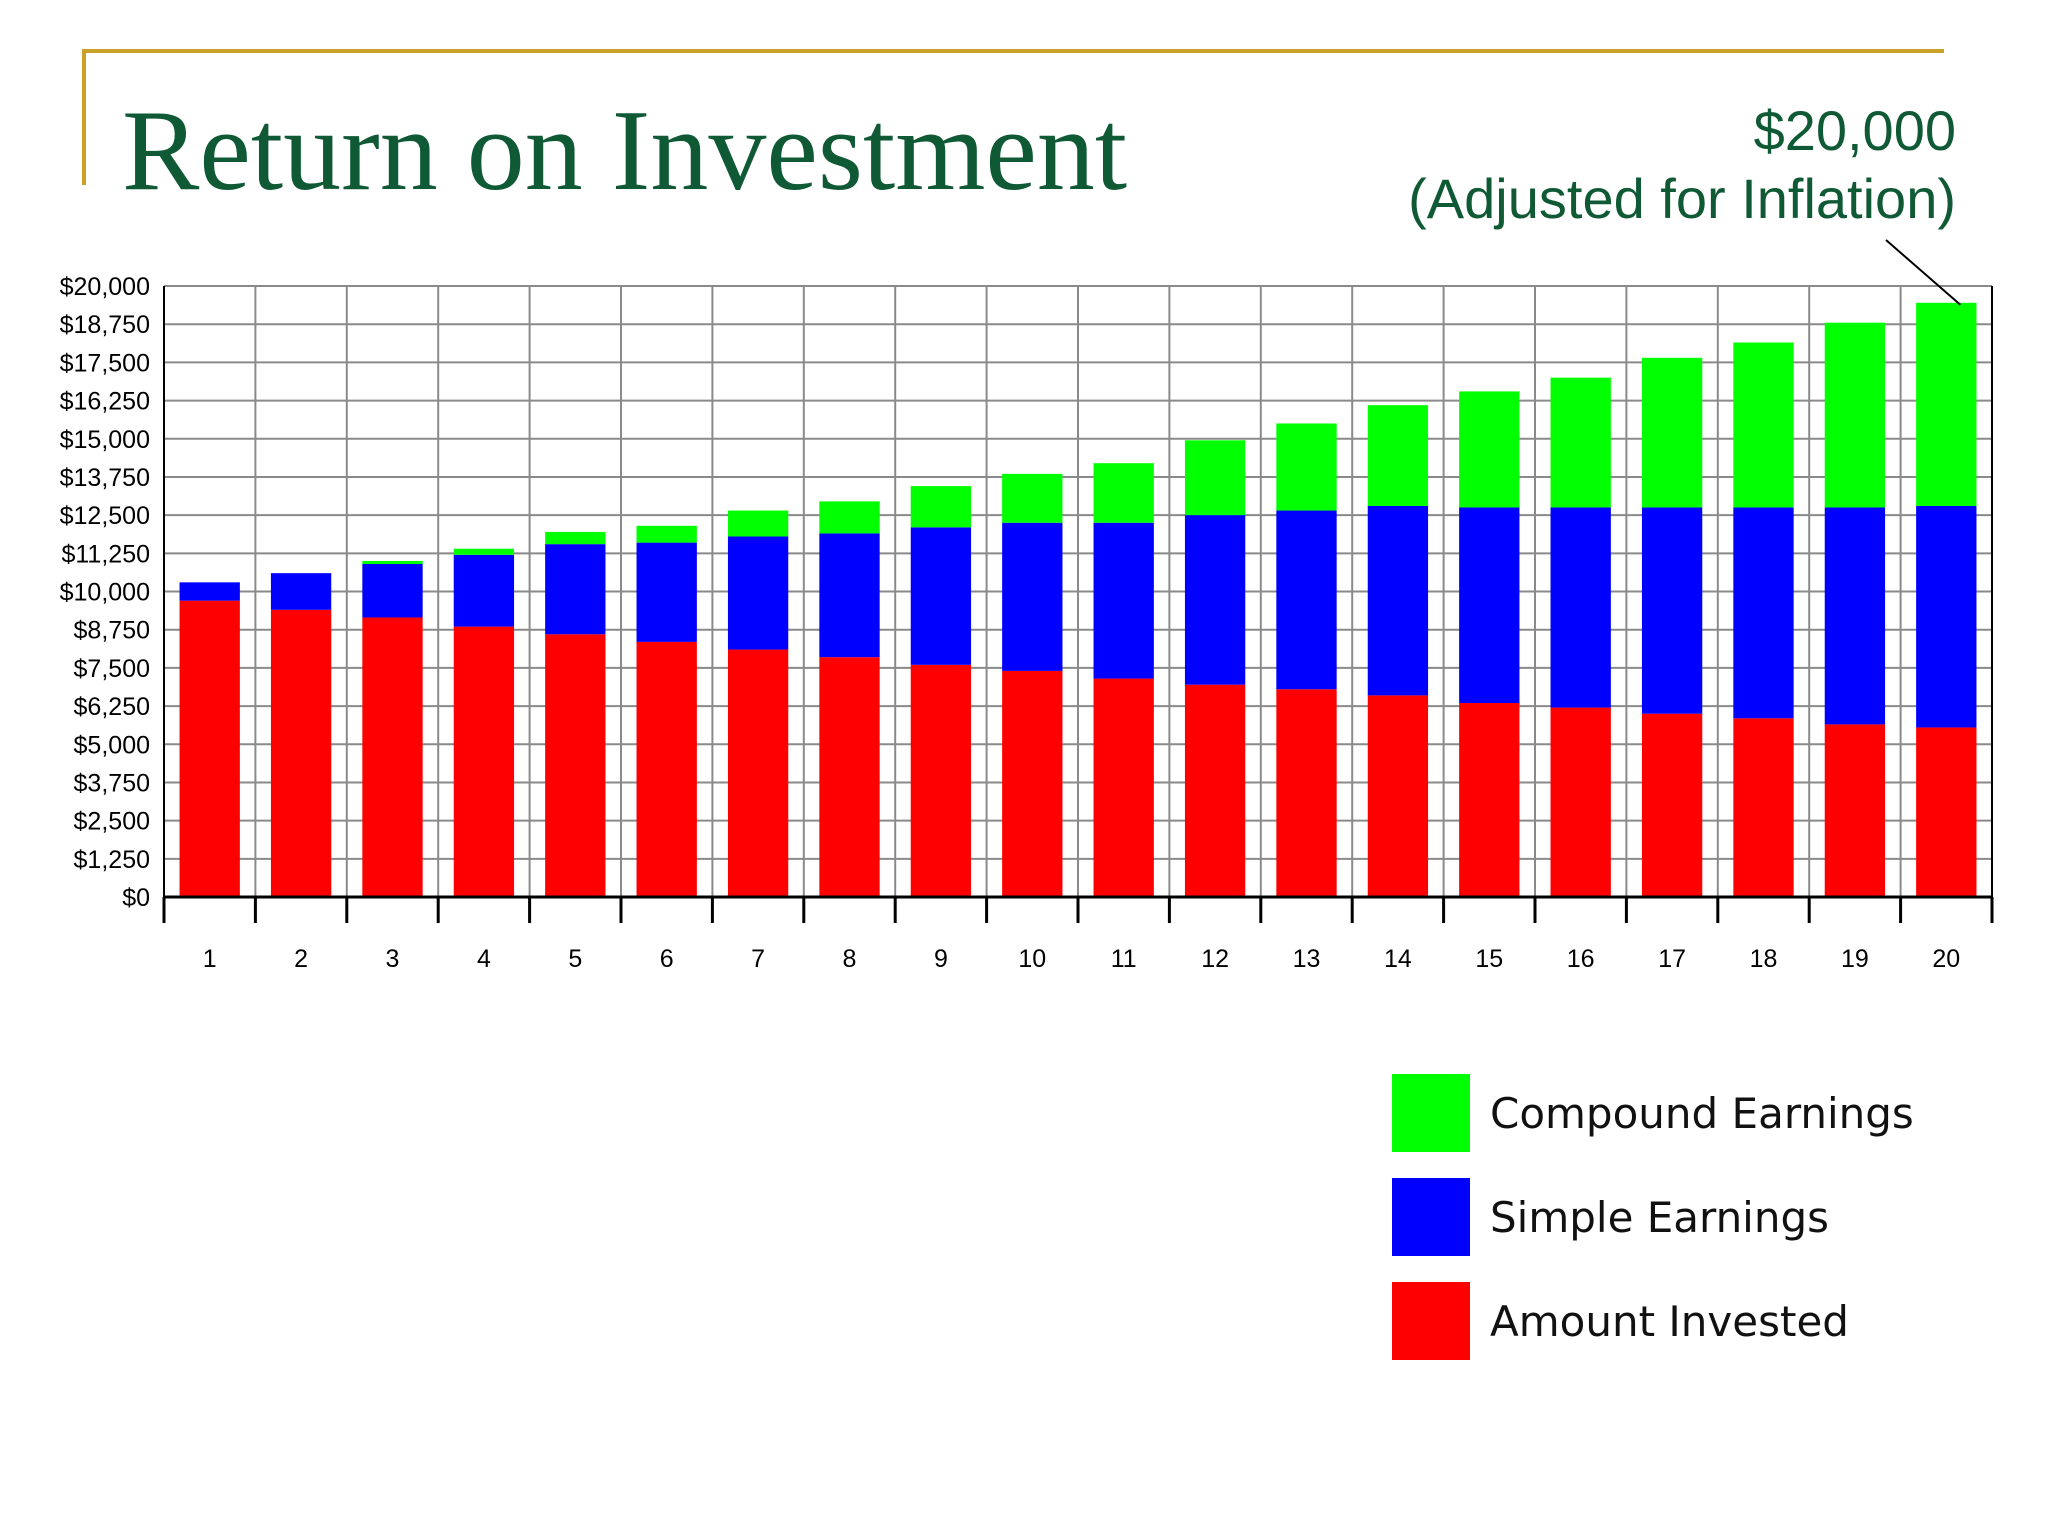 This screenshot has height=1536, width=2048. Describe the element at coordinates (105, 440) in the screenshot. I see `y-tick-label: $15,000` at that location.